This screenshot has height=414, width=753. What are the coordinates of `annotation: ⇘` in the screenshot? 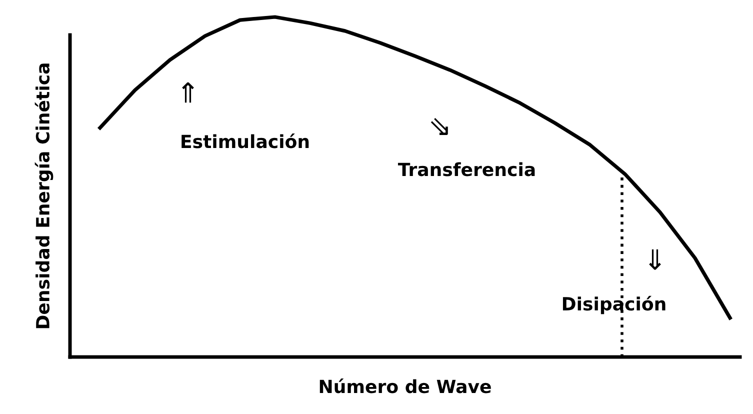 It's located at (439, 126).